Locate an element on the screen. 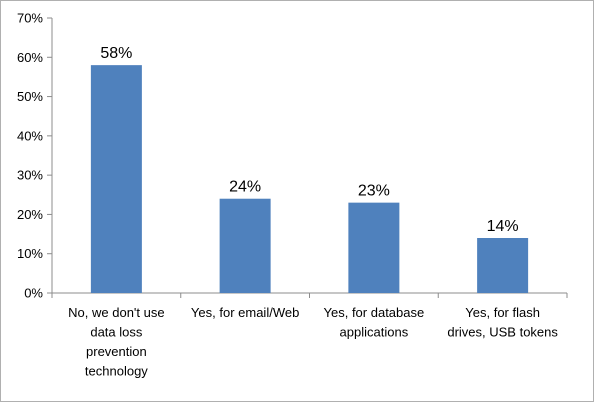  data-label: 14% is located at coordinates (503, 226).